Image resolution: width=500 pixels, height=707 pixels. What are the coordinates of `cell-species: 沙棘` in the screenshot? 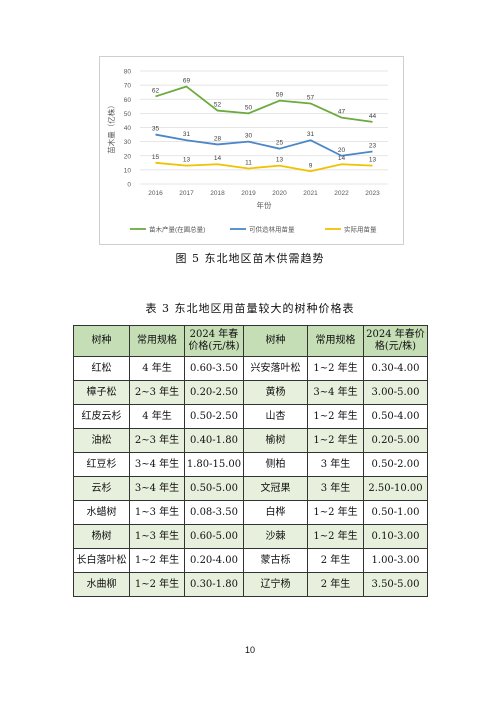 It's located at (275, 536).